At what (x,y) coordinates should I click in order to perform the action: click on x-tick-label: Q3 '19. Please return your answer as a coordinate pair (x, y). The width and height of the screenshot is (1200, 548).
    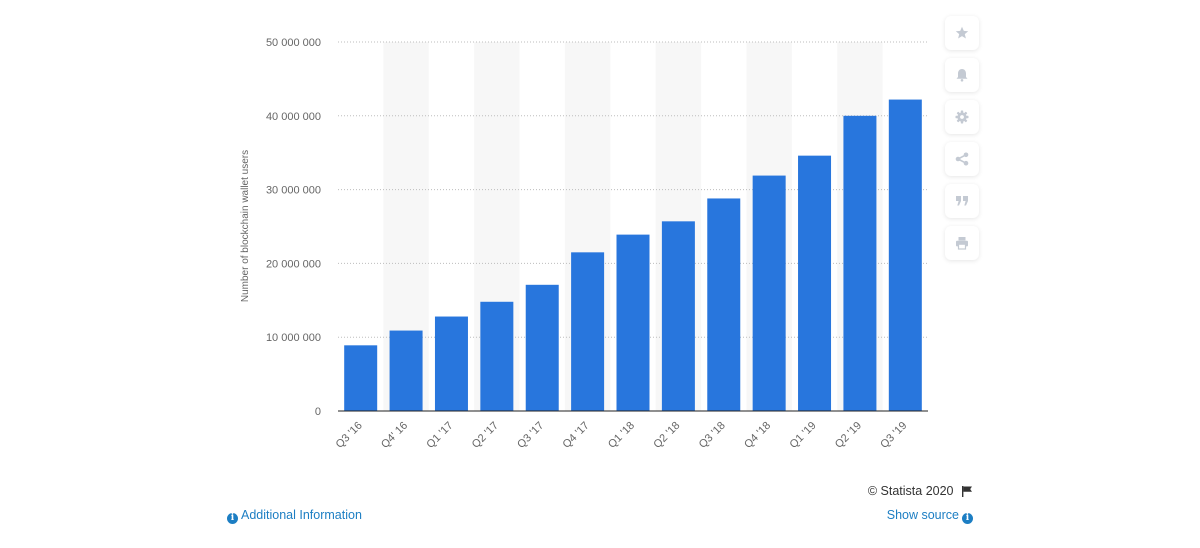
    Looking at the image, I should click on (893, 435).